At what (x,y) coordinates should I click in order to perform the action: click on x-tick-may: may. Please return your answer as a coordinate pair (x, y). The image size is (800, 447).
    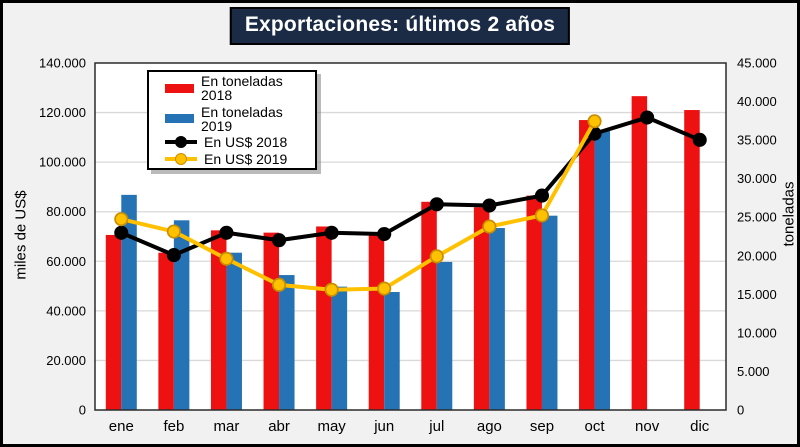
    Looking at the image, I should click on (331, 426).